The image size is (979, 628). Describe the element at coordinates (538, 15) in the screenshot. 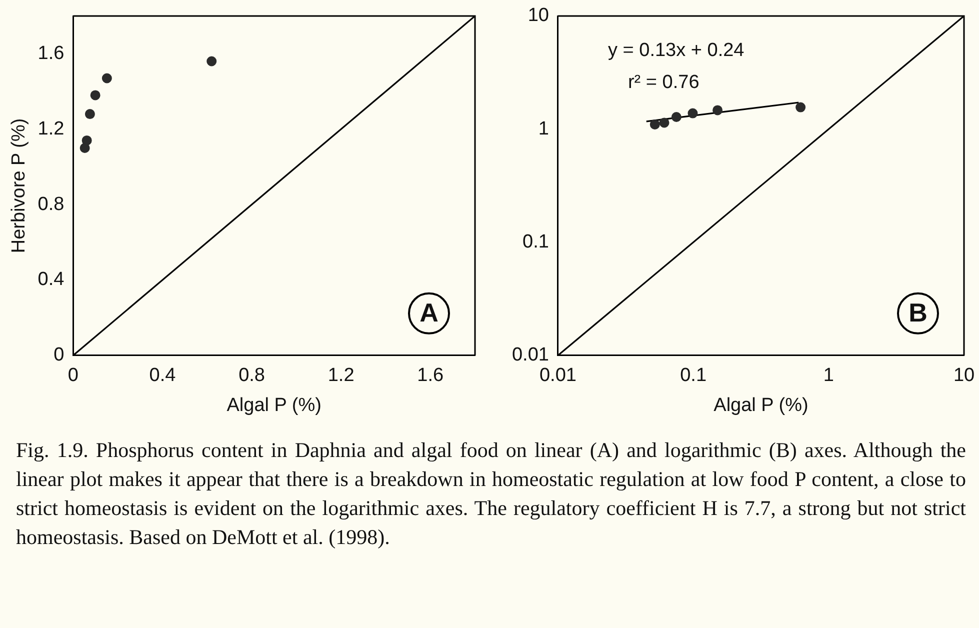

I see `y-tick-label: 10` at that location.